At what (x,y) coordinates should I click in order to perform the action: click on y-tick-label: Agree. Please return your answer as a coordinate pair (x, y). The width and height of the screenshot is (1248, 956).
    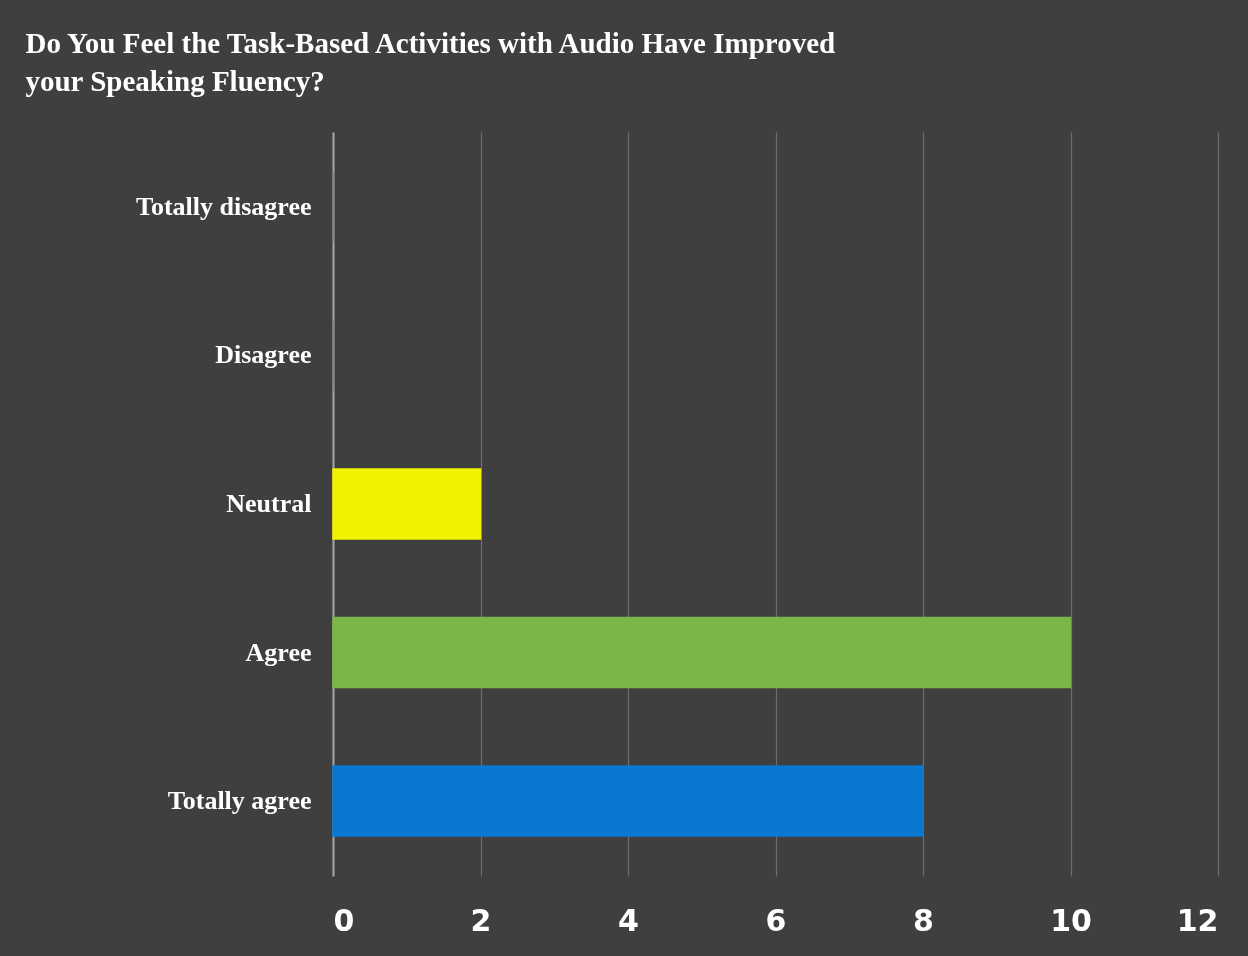
    Looking at the image, I should click on (278, 652).